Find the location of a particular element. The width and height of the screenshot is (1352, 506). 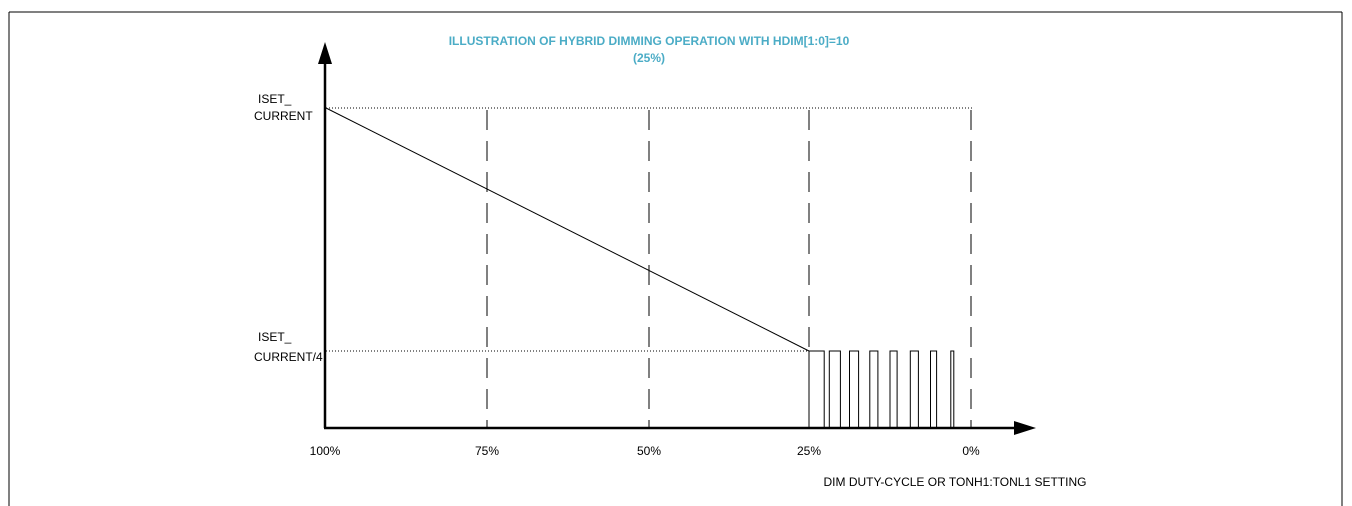

x-axis-arrowhead is located at coordinates (1025, 428).